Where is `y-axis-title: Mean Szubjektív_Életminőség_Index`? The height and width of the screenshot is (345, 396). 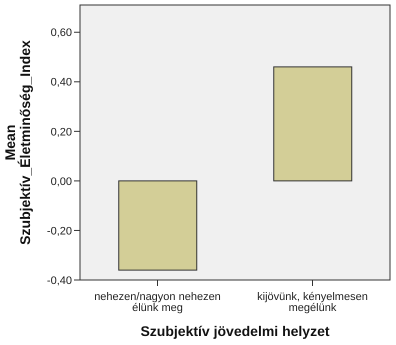 y-axis-title: Mean Szubjektív_Életminőség_Index is located at coordinates (17, 142).